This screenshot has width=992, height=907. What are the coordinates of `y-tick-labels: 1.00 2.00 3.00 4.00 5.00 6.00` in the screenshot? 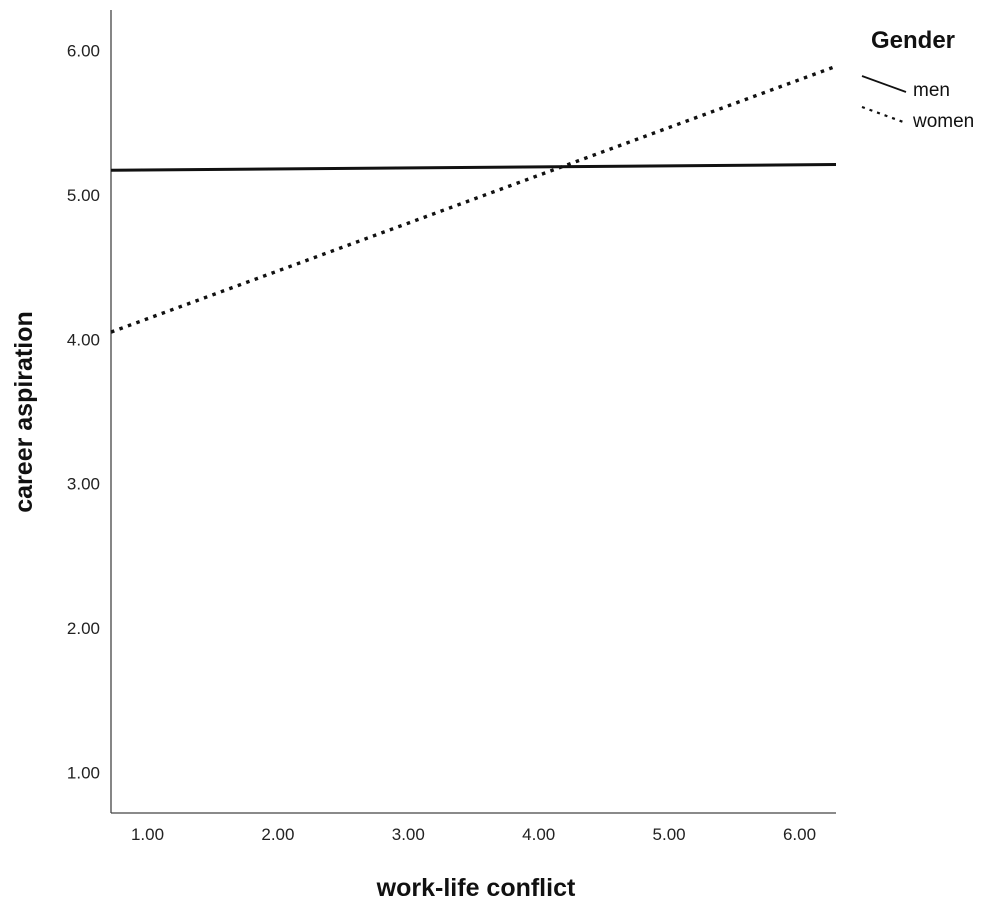 It's located at (83, 411).